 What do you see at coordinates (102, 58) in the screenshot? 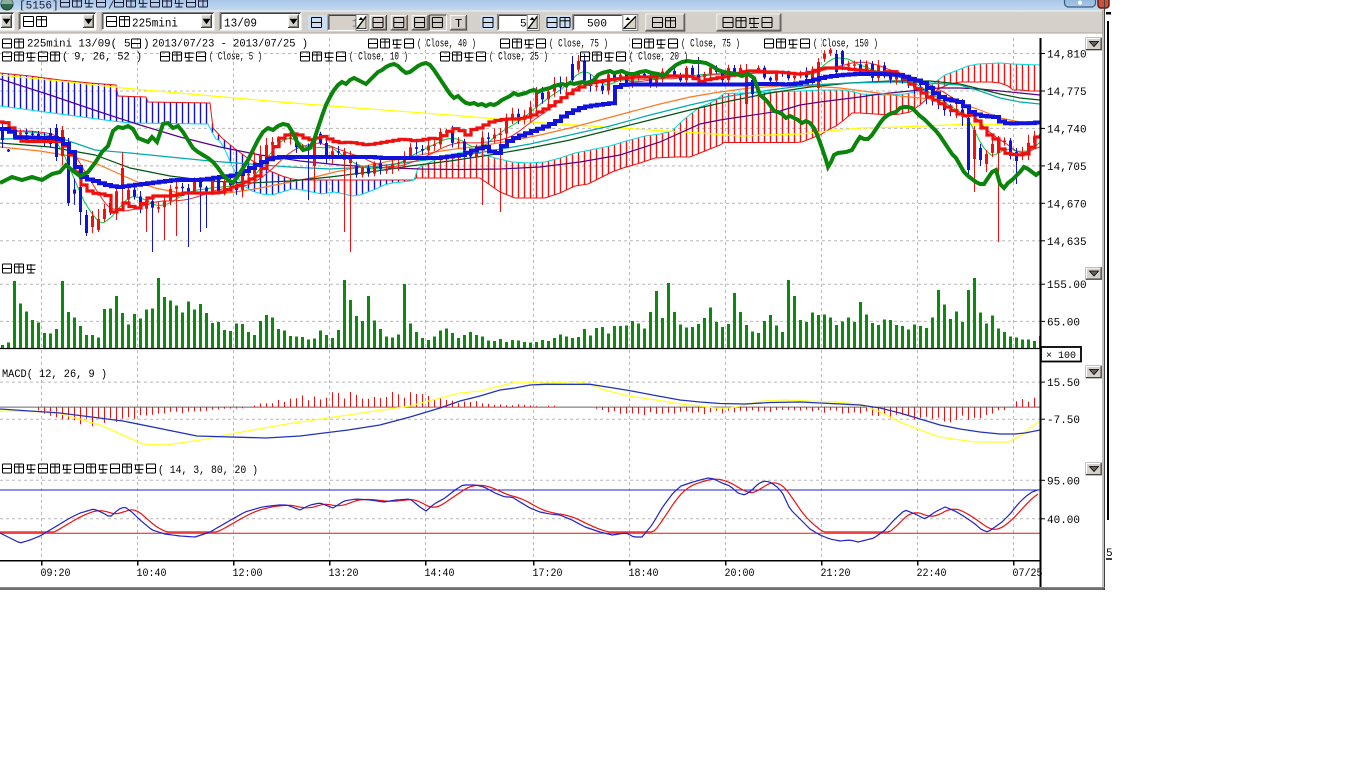
I see `svg-text: ( 9, 26, 52 )` at bounding box center [102, 58].